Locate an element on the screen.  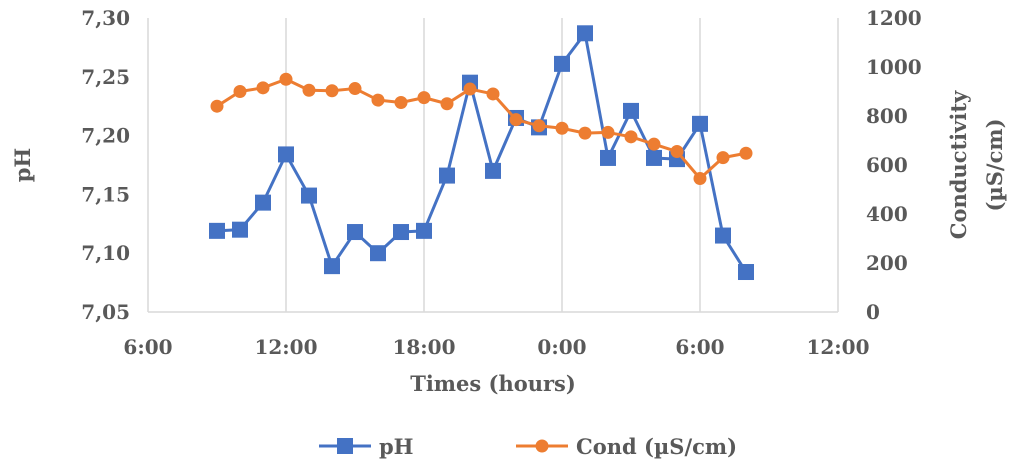
y2-tick-label: 200 is located at coordinates (887, 263).